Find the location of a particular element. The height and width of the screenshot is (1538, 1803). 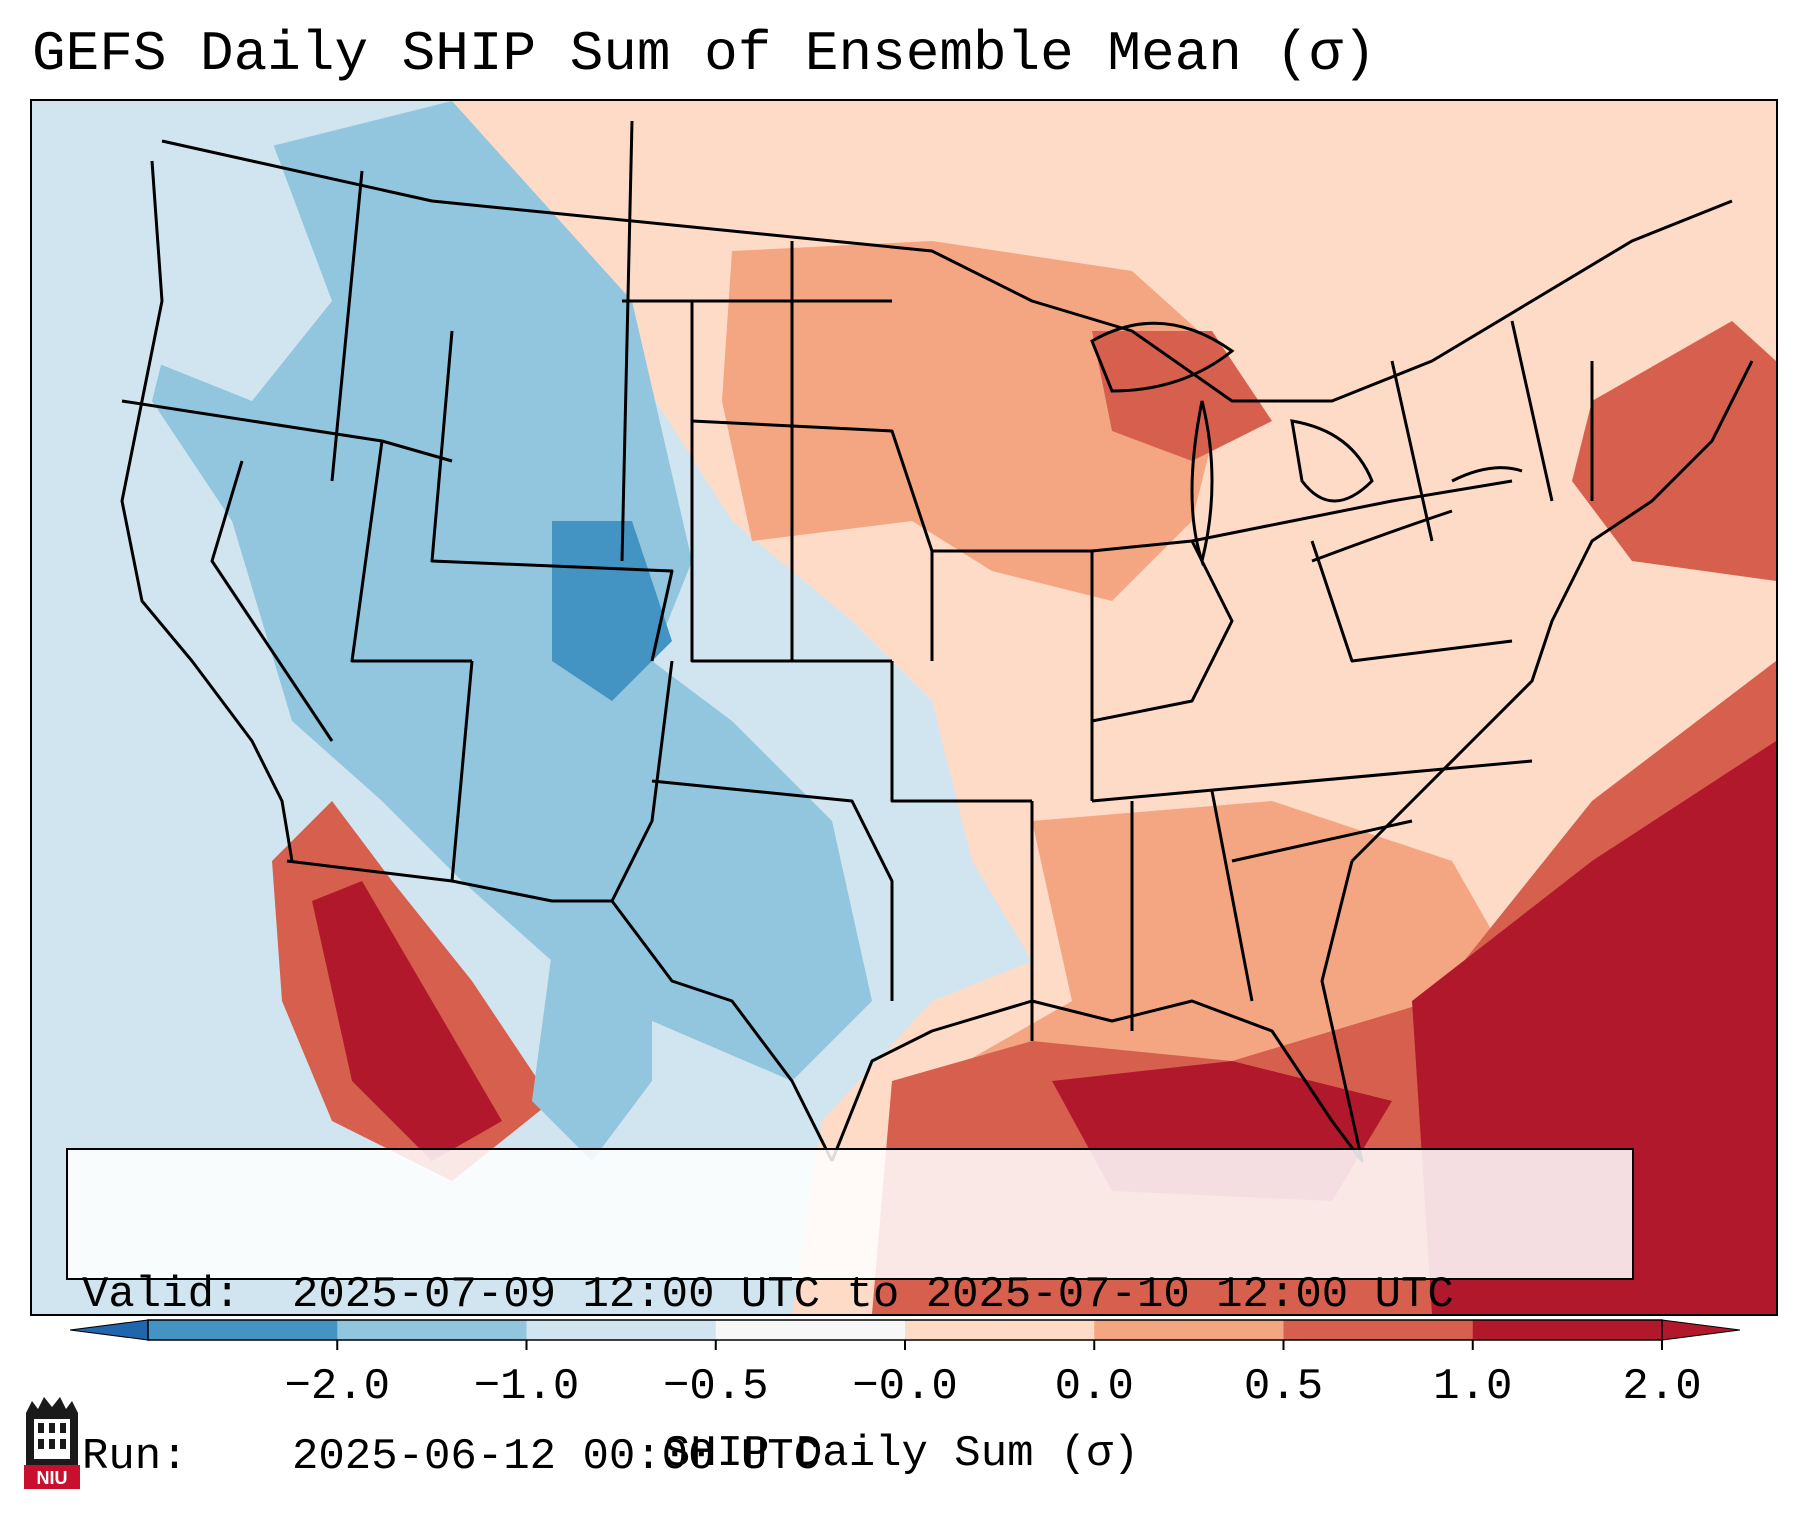

run-value: 2025-06-12 00:00 UTC is located at coordinates (556, 1457).